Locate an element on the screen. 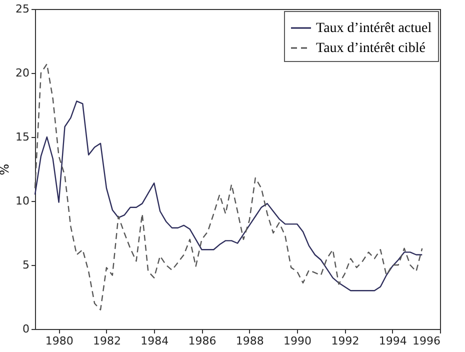  y-tick-label: 0 is located at coordinates (26, 329).